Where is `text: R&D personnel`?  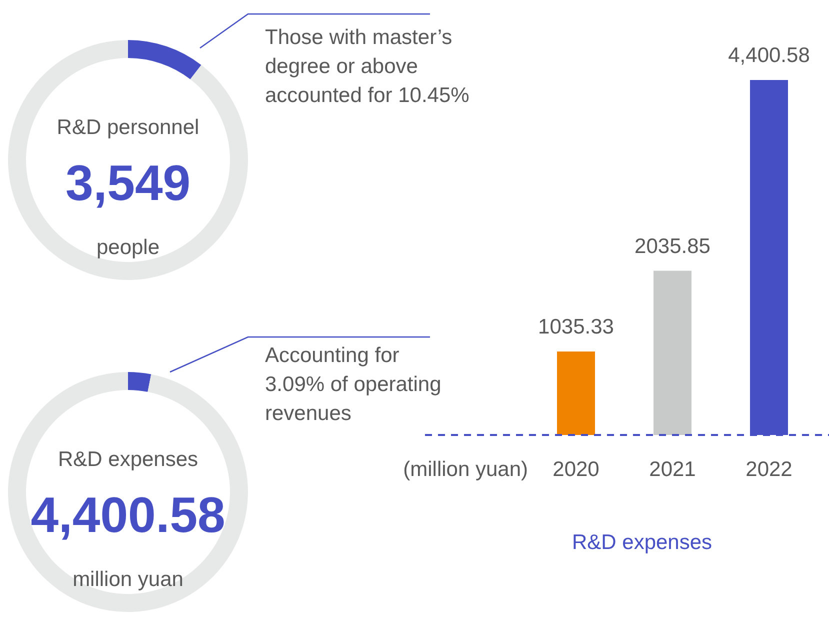
text: R&D personnel is located at coordinates (128, 127).